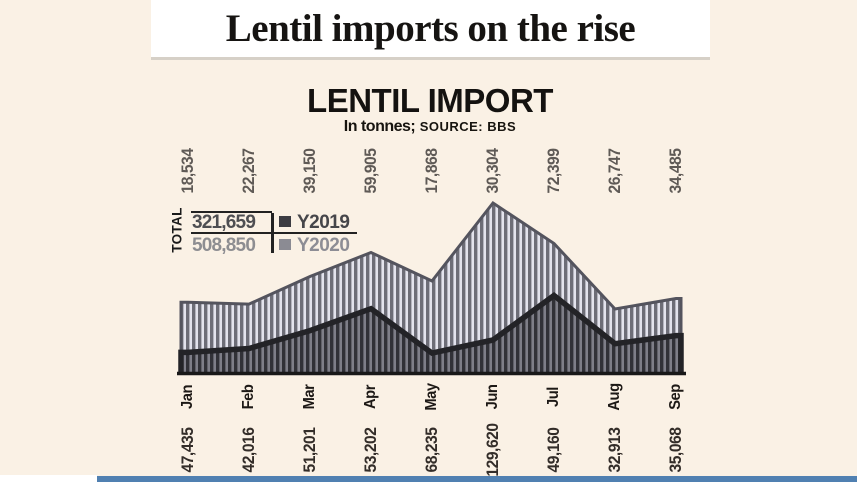 This screenshot has height=482, width=857. Describe the element at coordinates (431, 450) in the screenshot. I see `y2020-value-label: 68,235` at that location.